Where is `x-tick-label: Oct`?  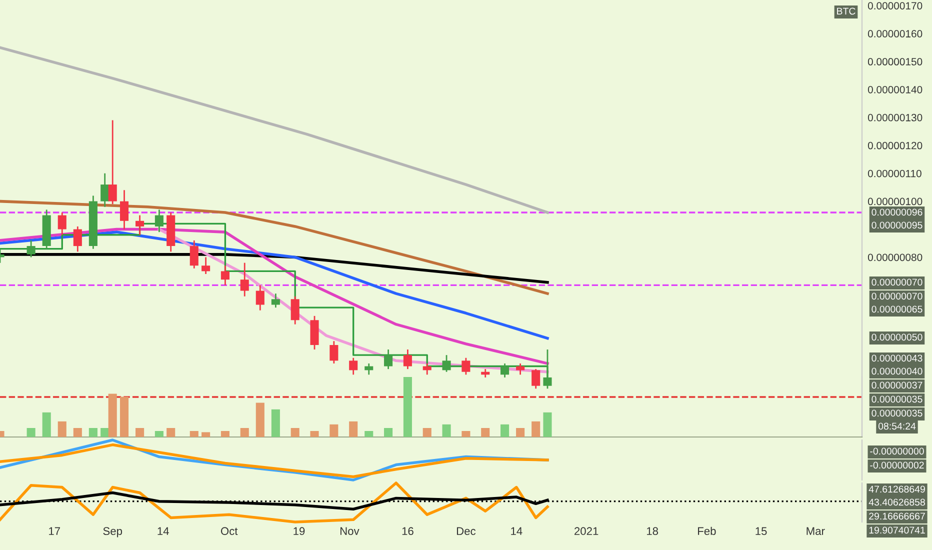 x-tick-label: Oct is located at coordinates (229, 531).